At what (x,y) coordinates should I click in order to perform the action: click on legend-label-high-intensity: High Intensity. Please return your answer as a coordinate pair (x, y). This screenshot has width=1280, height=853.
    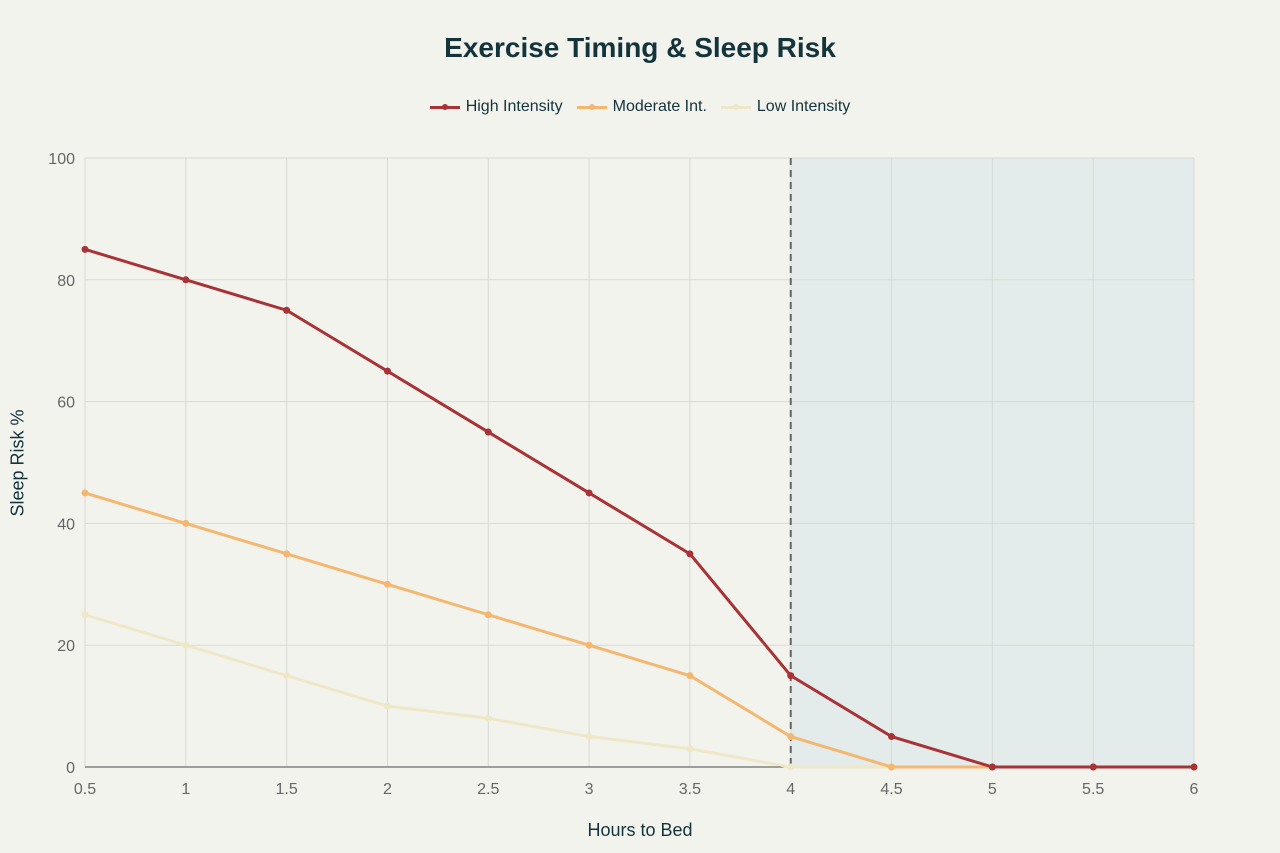
    Looking at the image, I should click on (514, 106).